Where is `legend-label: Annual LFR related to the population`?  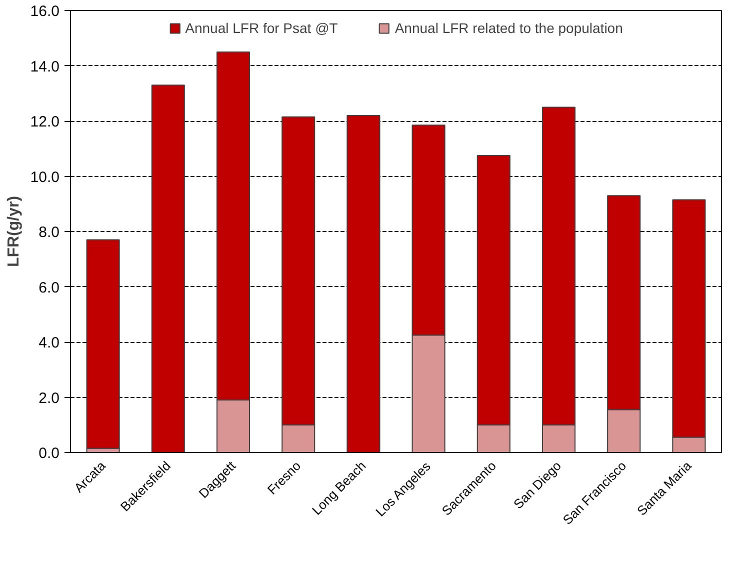
legend-label: Annual LFR related to the population is located at coordinates (508, 28).